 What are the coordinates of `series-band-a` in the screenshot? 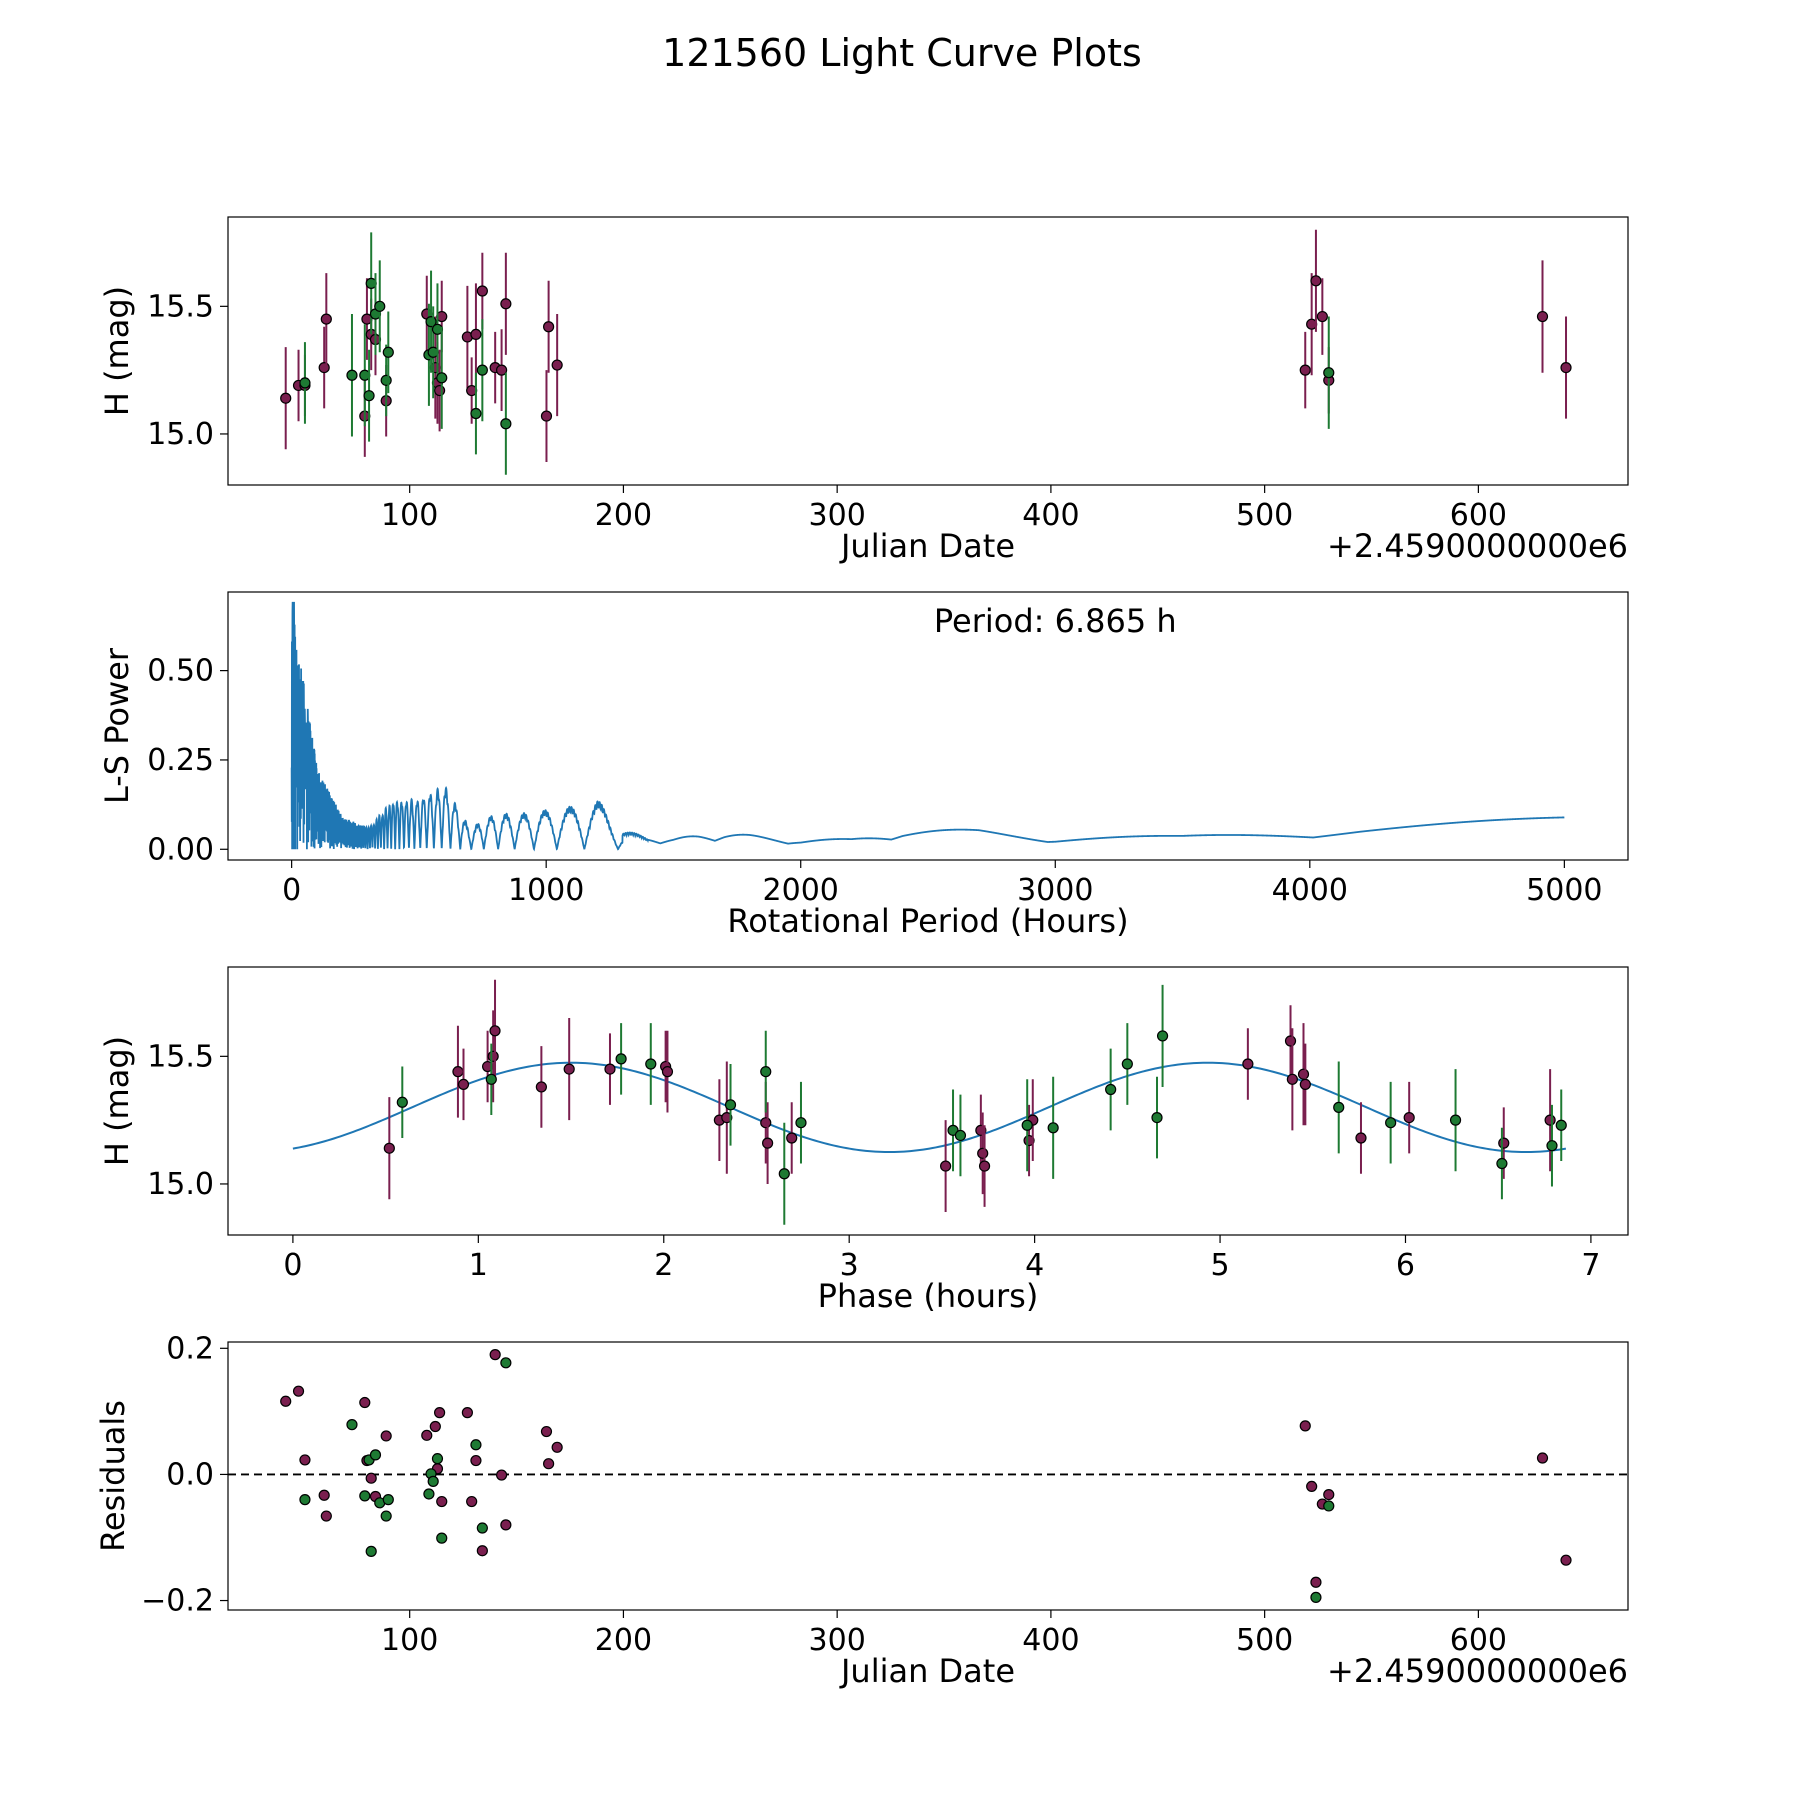 It's located at (926, 1468).